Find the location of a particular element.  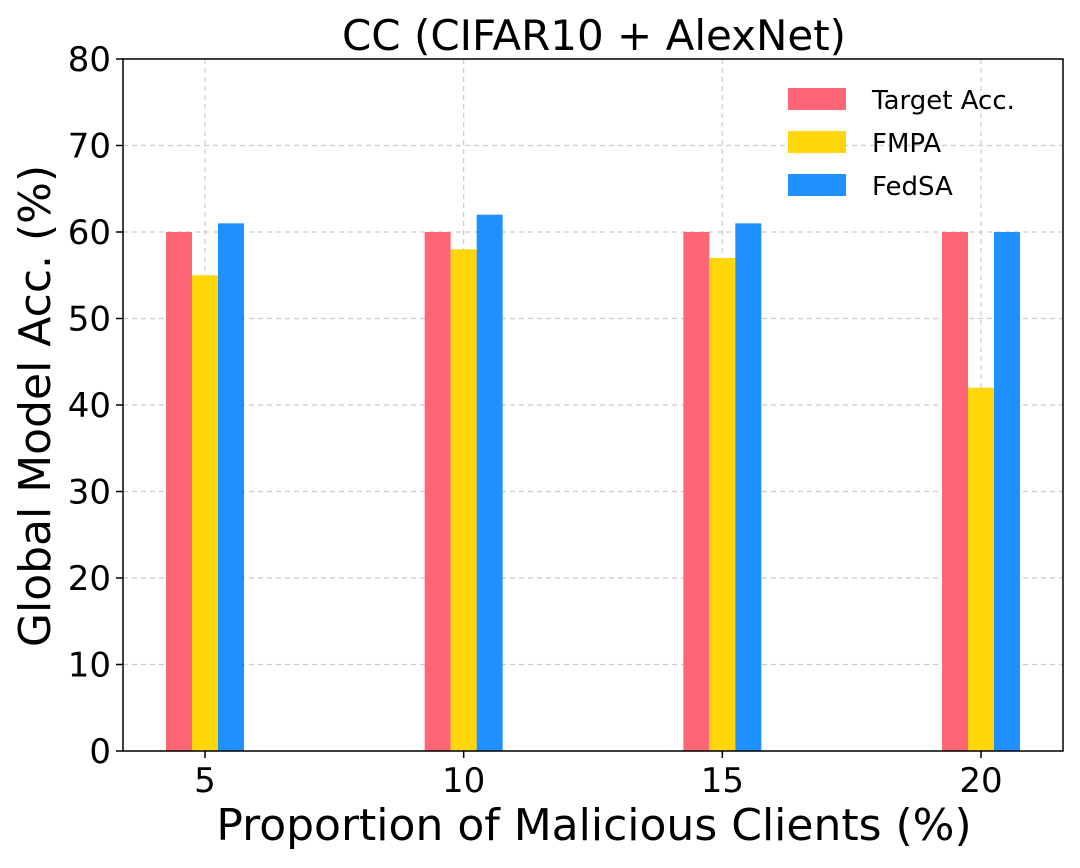

y-tick-label: 20 is located at coordinates (89, 579).